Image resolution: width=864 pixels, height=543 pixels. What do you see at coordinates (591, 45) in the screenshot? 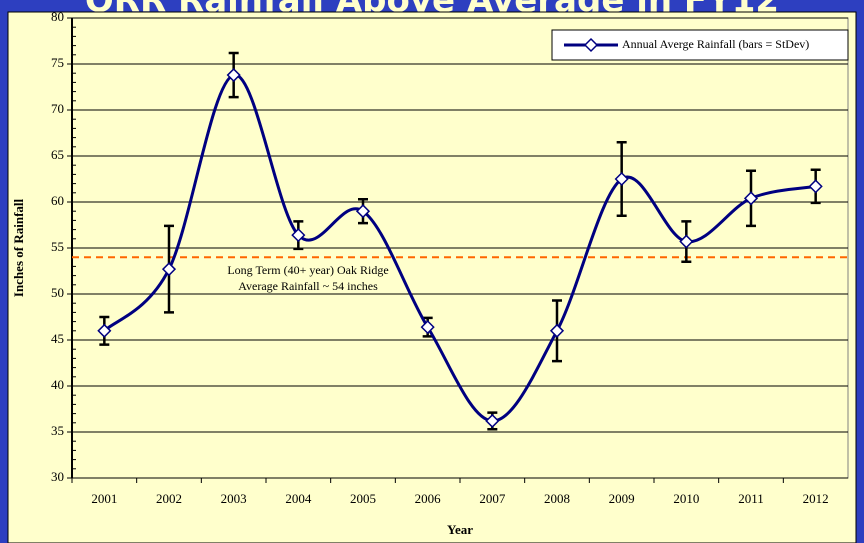
I see `legend-marker` at bounding box center [591, 45].